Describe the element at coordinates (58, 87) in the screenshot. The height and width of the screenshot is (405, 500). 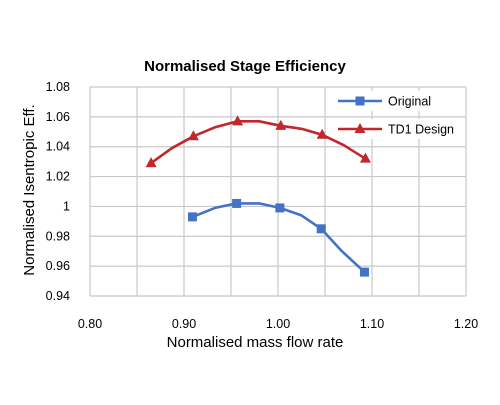
I see `y-tick-label: 1.08` at that location.